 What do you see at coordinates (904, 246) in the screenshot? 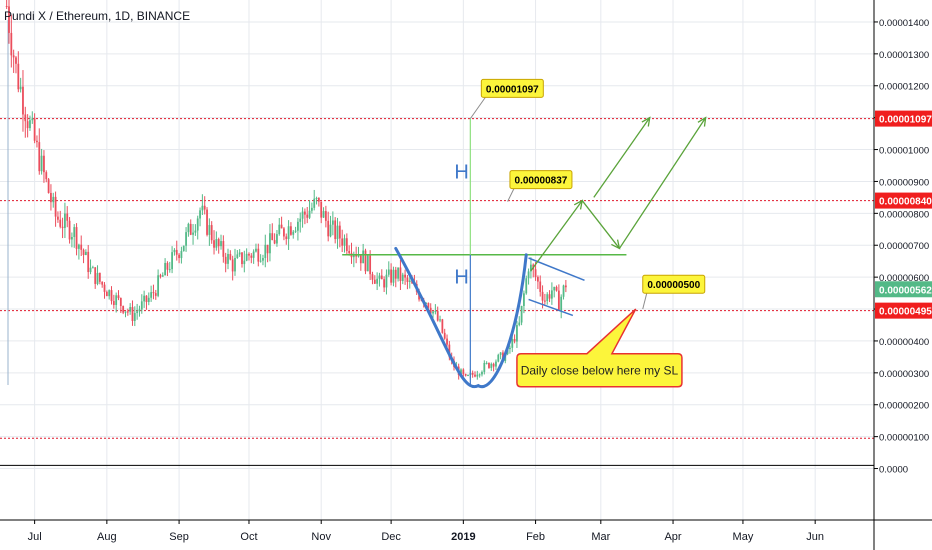
I see `y-tick-label: 0.00000700` at bounding box center [904, 246].